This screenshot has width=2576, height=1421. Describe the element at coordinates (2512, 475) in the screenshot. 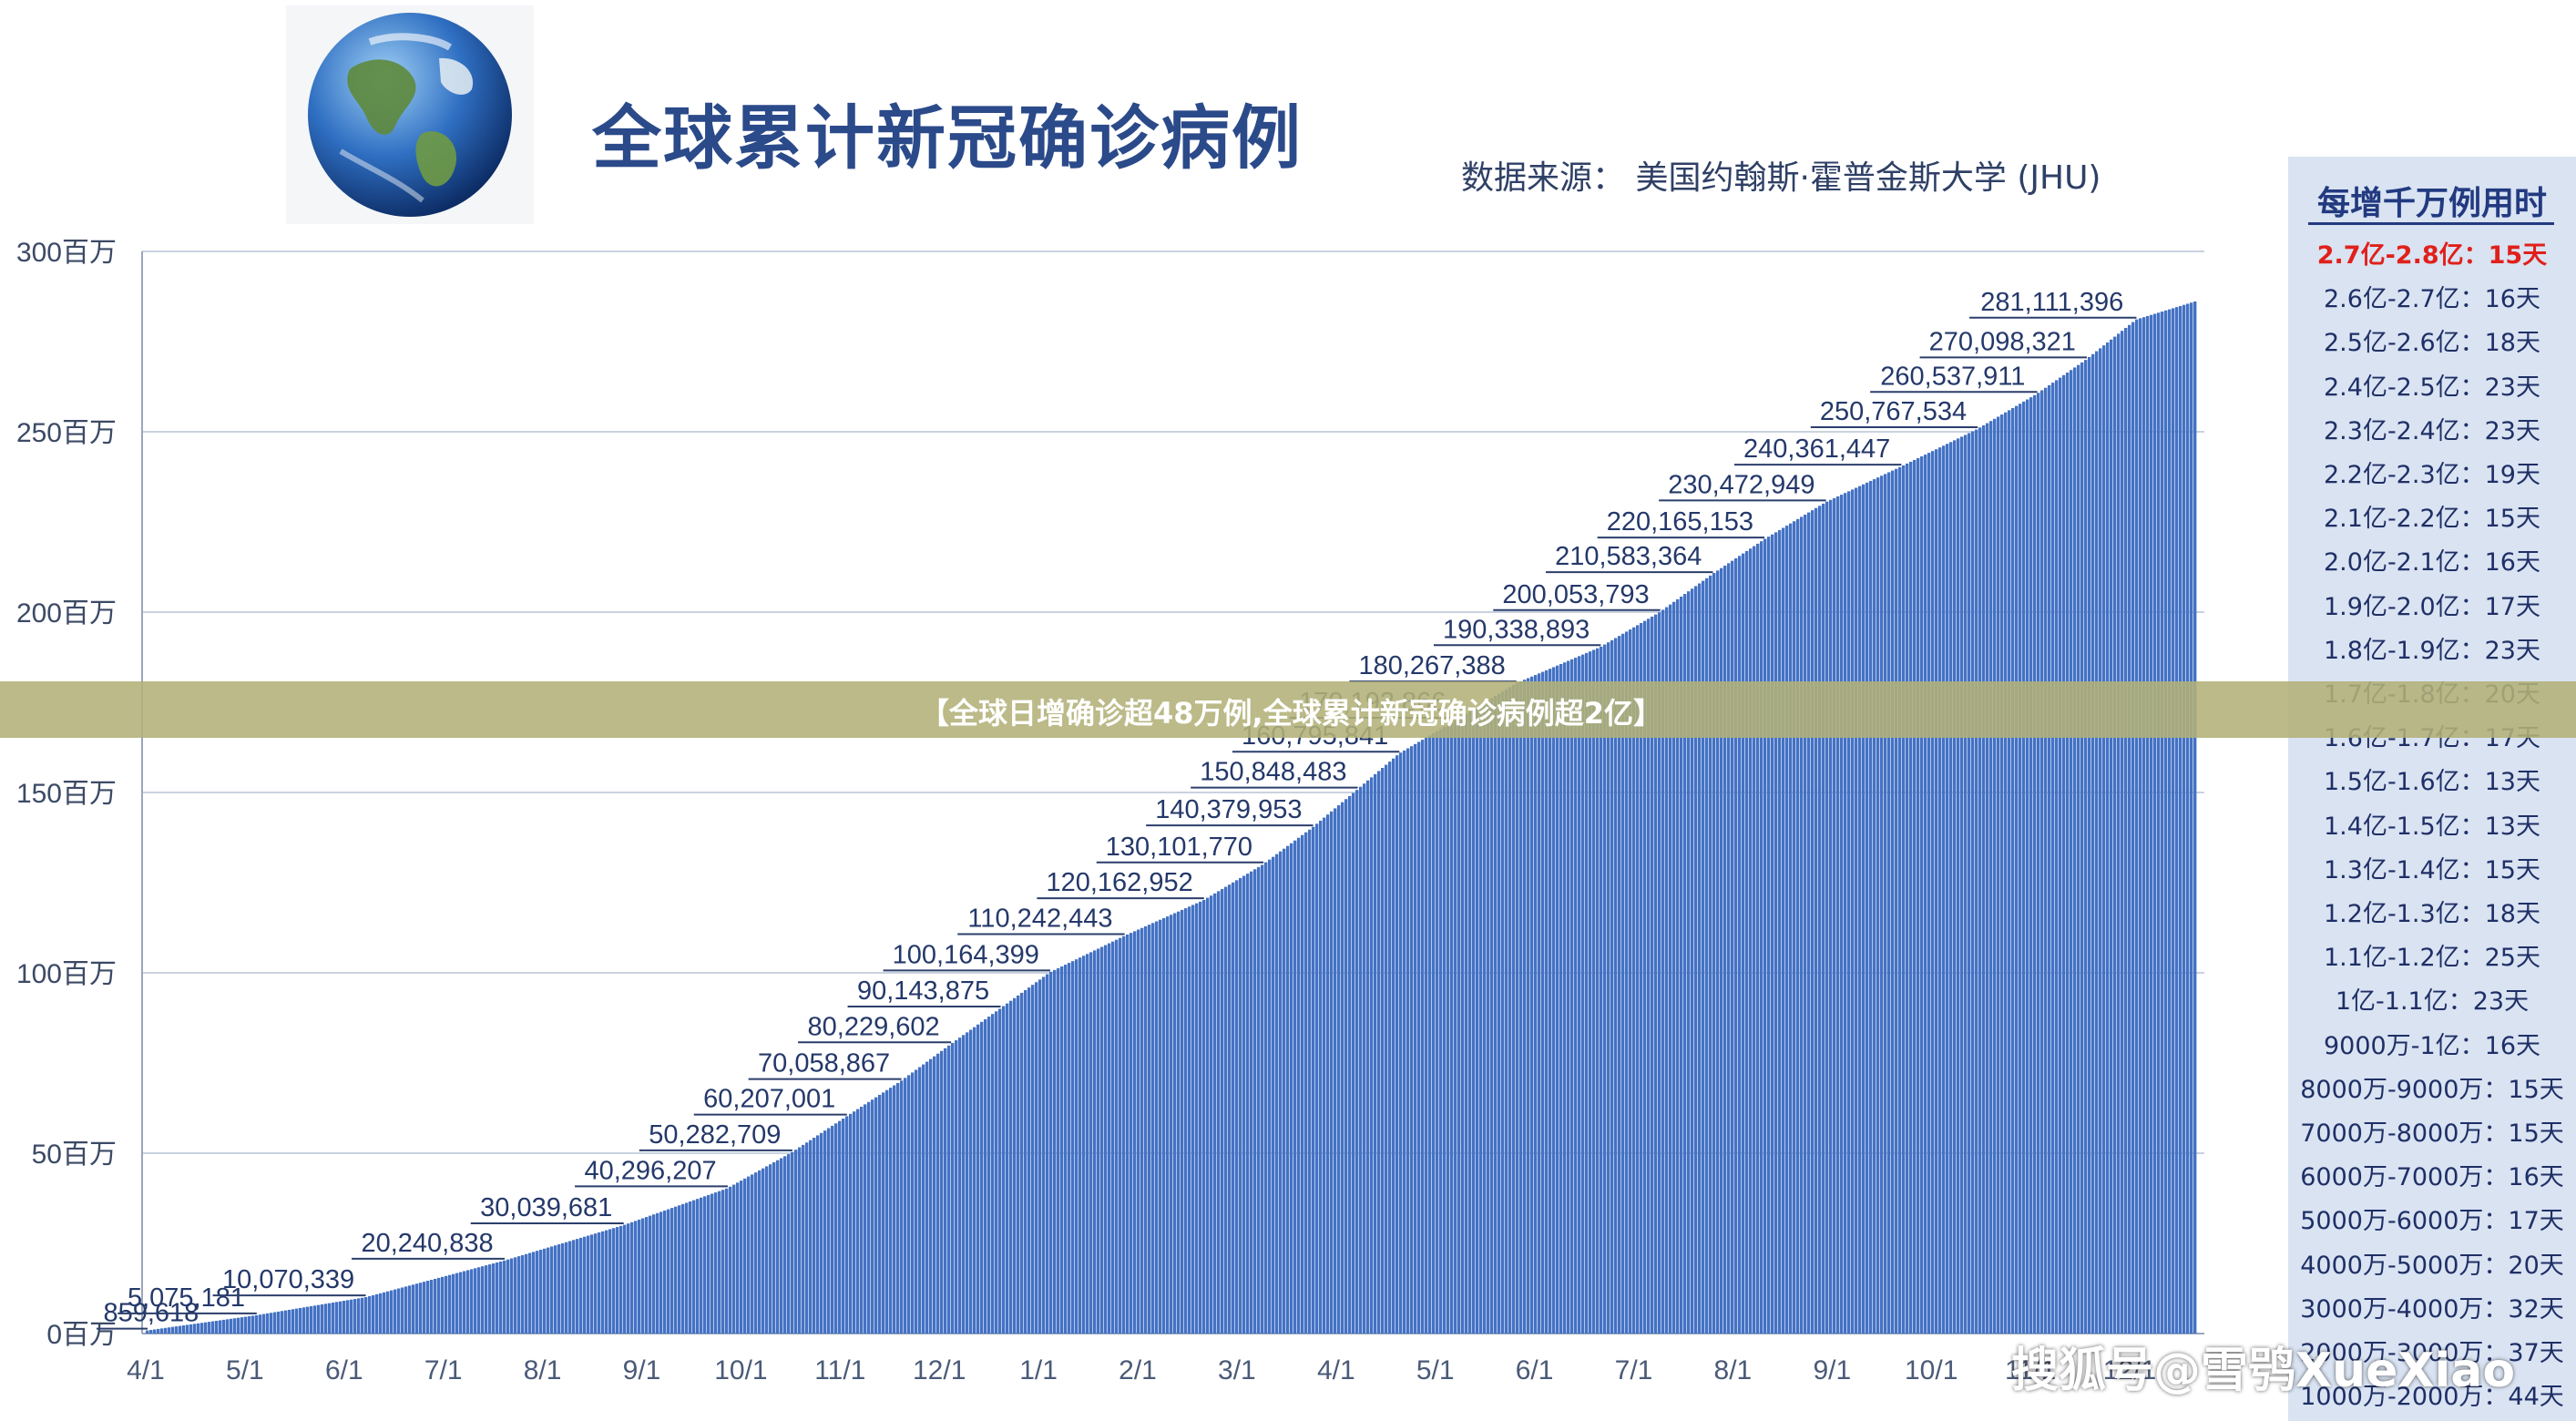

I see `row-days: 19天` at that location.